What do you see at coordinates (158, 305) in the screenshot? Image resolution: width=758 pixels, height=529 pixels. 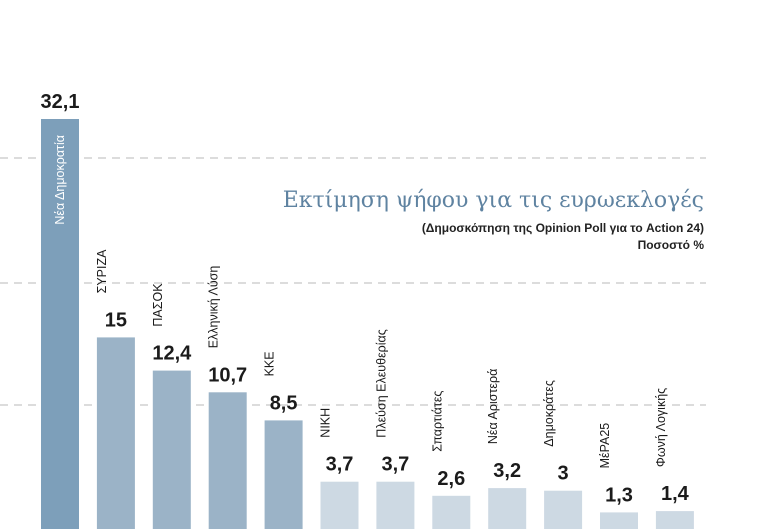 I see `category-label-2: ΠΑΣΟΚ` at bounding box center [158, 305].